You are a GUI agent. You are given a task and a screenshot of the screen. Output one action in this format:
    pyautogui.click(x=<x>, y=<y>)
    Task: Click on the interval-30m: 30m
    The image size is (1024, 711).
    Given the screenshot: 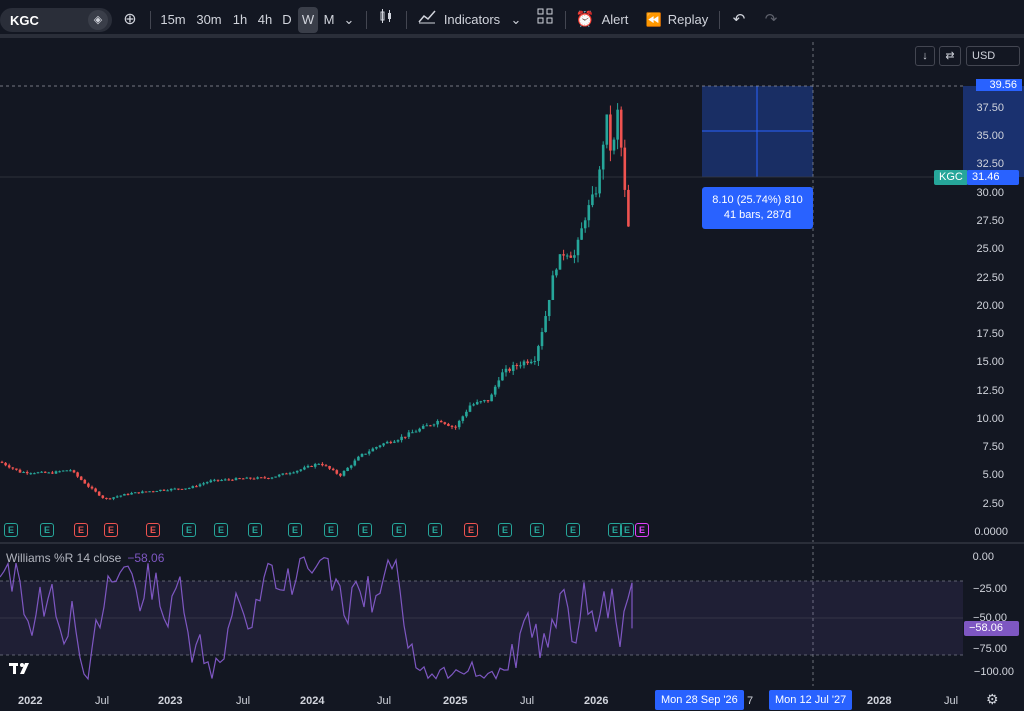 What is the action you would take?
    pyautogui.click(x=209, y=19)
    